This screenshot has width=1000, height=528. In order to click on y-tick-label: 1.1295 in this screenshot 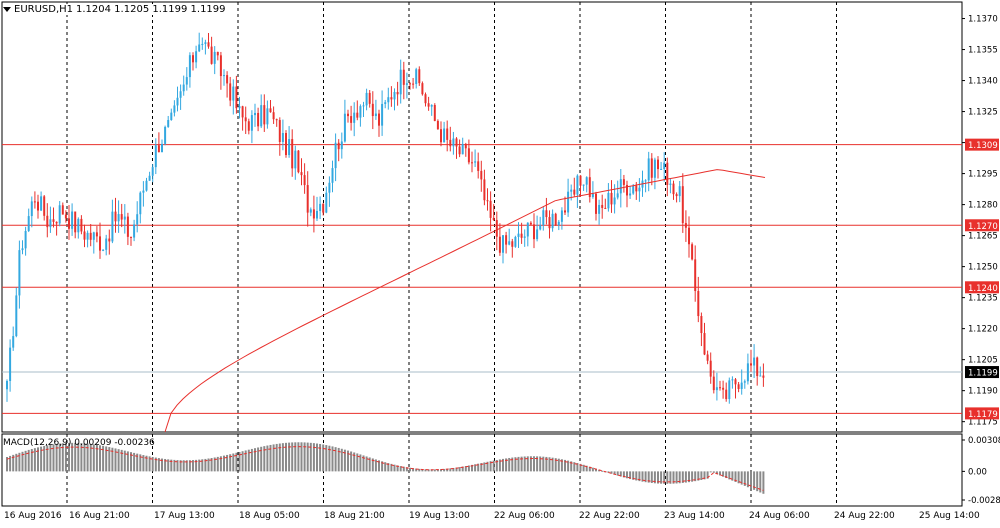, I will do `click(983, 175)`.